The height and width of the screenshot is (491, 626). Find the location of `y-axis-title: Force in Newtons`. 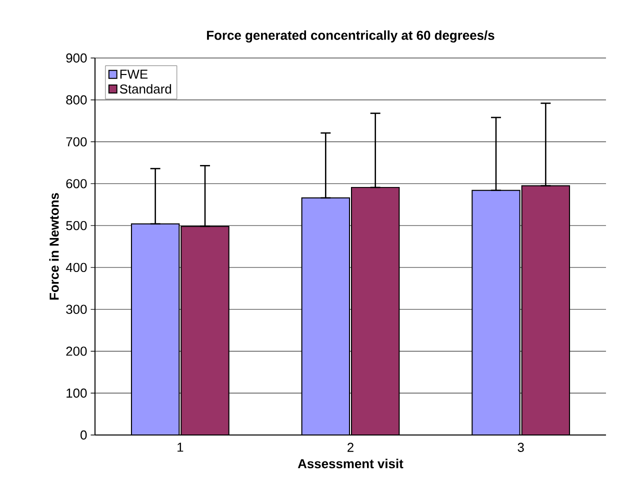

y-axis-title: Force in Newtons is located at coordinates (54, 246).